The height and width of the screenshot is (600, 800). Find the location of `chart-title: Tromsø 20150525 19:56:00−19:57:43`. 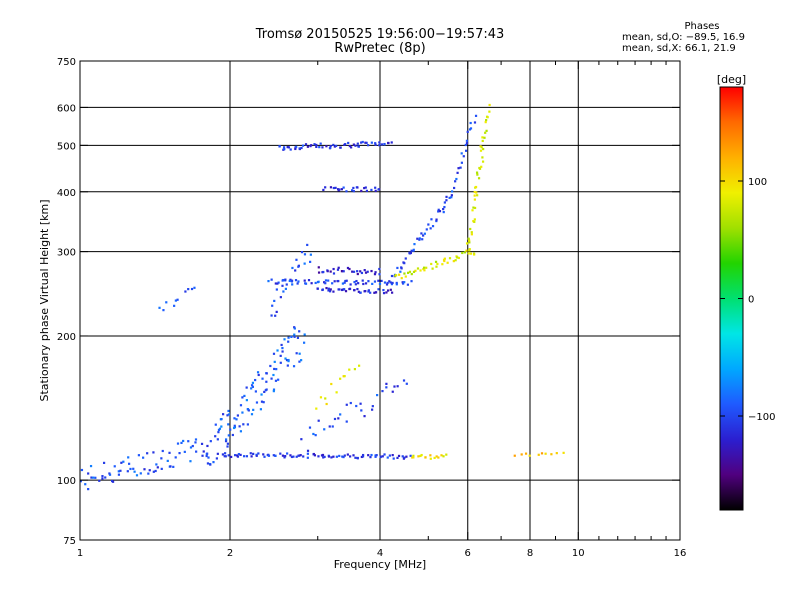

chart-title: Tromsø 20150525 19:56:00−19:57:43 is located at coordinates (380, 34).